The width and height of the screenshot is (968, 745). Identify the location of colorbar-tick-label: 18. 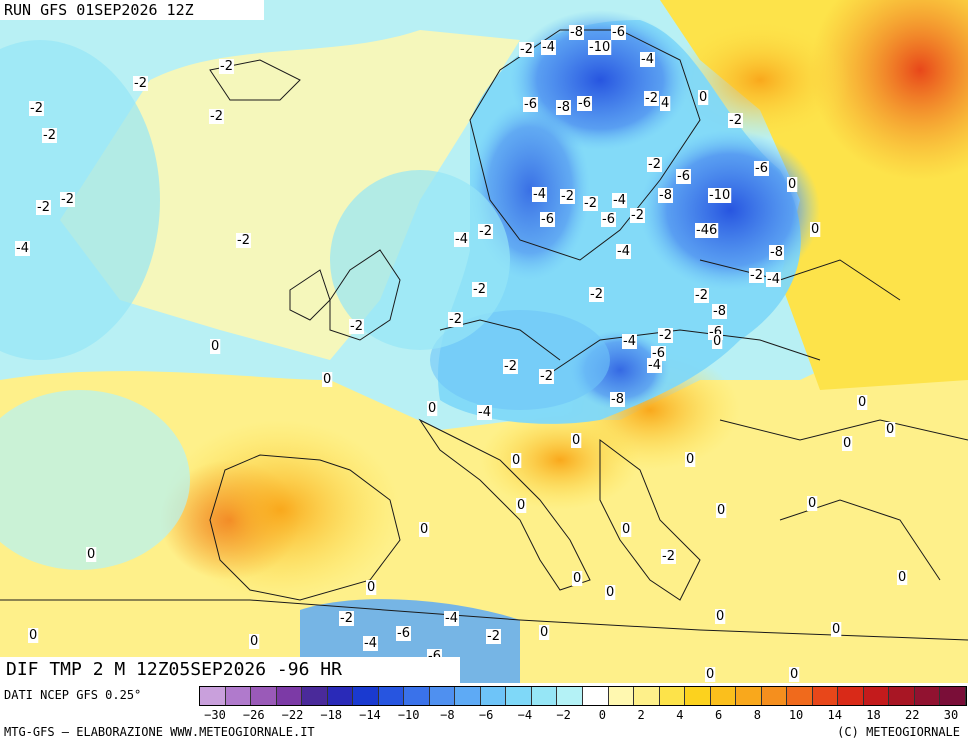
(873, 715).